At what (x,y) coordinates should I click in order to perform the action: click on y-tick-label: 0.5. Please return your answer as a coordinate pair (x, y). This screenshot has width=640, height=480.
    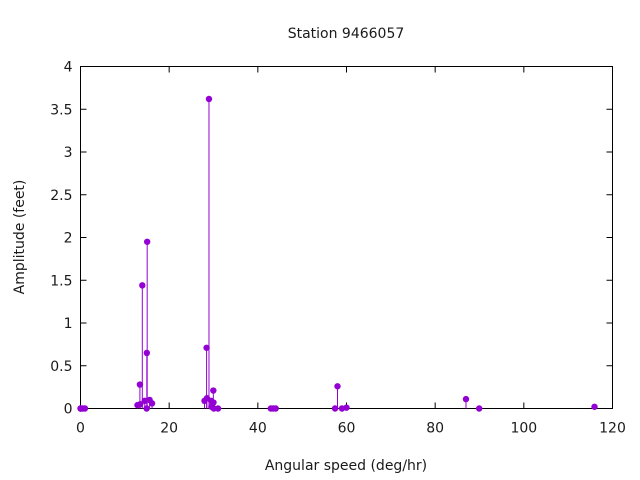
    Looking at the image, I should click on (61, 367).